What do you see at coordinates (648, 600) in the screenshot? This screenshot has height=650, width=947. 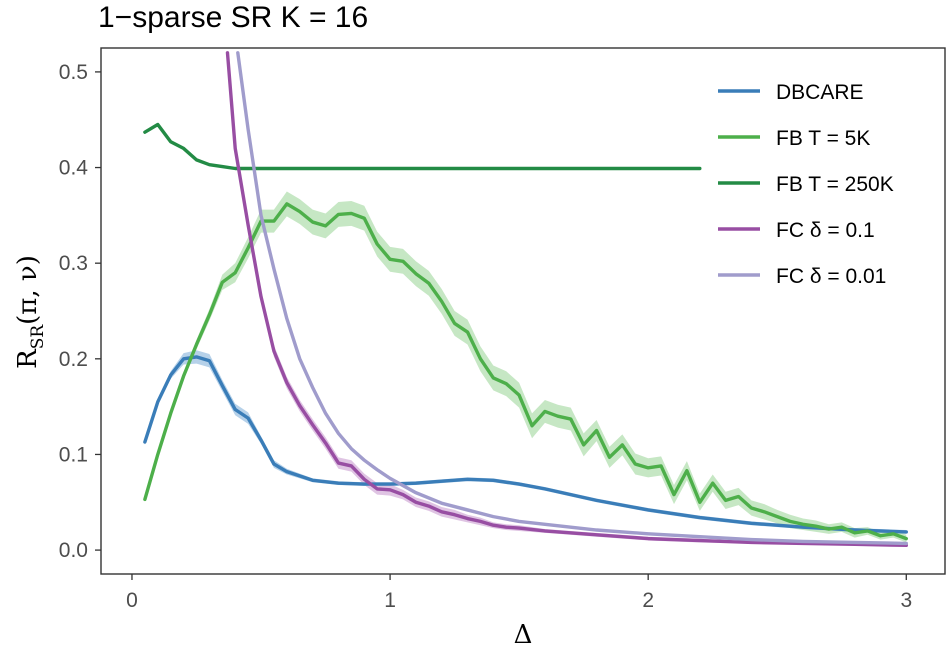 I see `x-tick-label: 2` at bounding box center [648, 600].